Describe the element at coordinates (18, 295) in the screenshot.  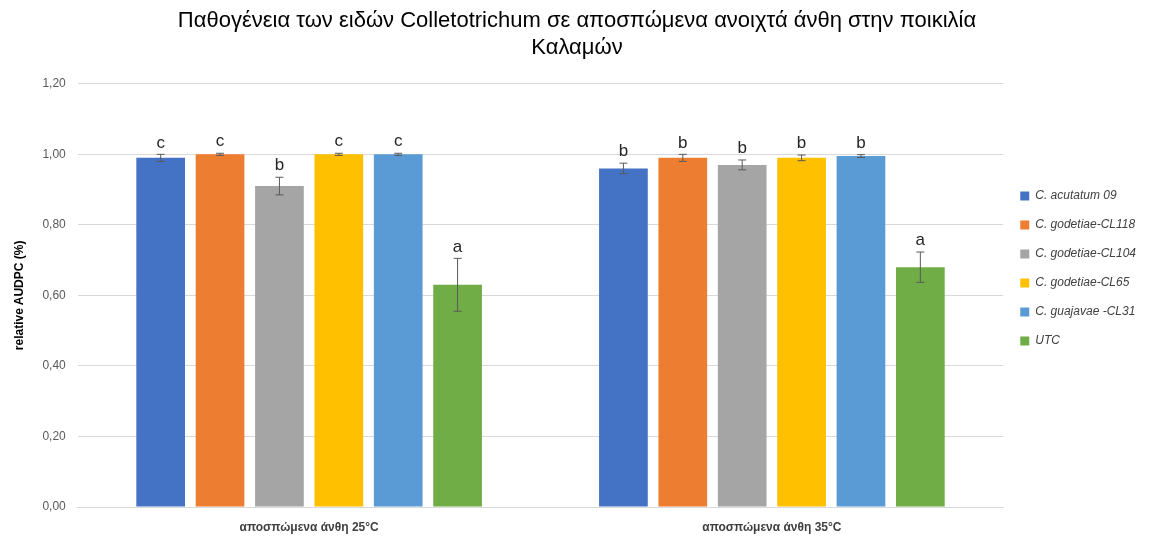
I see `y-axis-title: relative AUDPC (%)` at that location.